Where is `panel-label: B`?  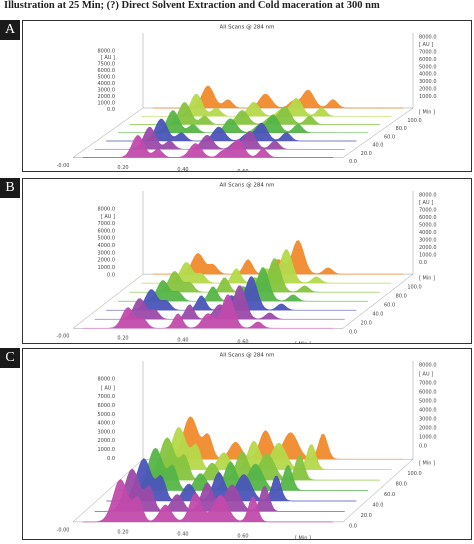
panel-label: B is located at coordinates (10, 188).